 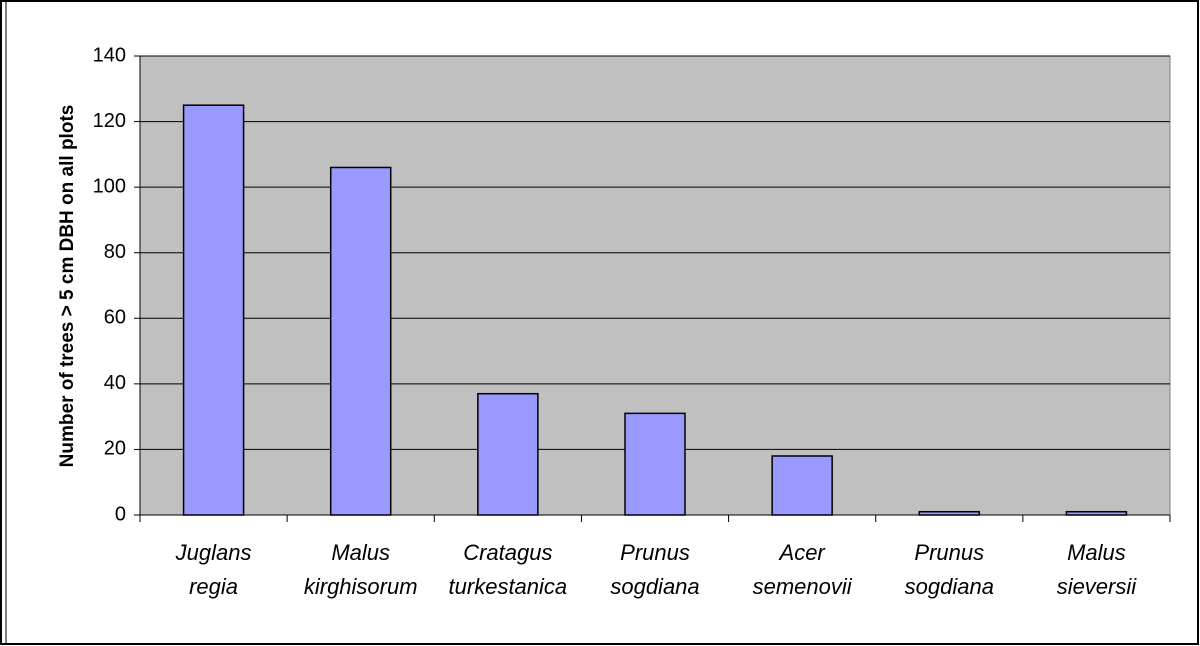 What do you see at coordinates (115, 252) in the screenshot?
I see `y-tick-label: 80` at bounding box center [115, 252].